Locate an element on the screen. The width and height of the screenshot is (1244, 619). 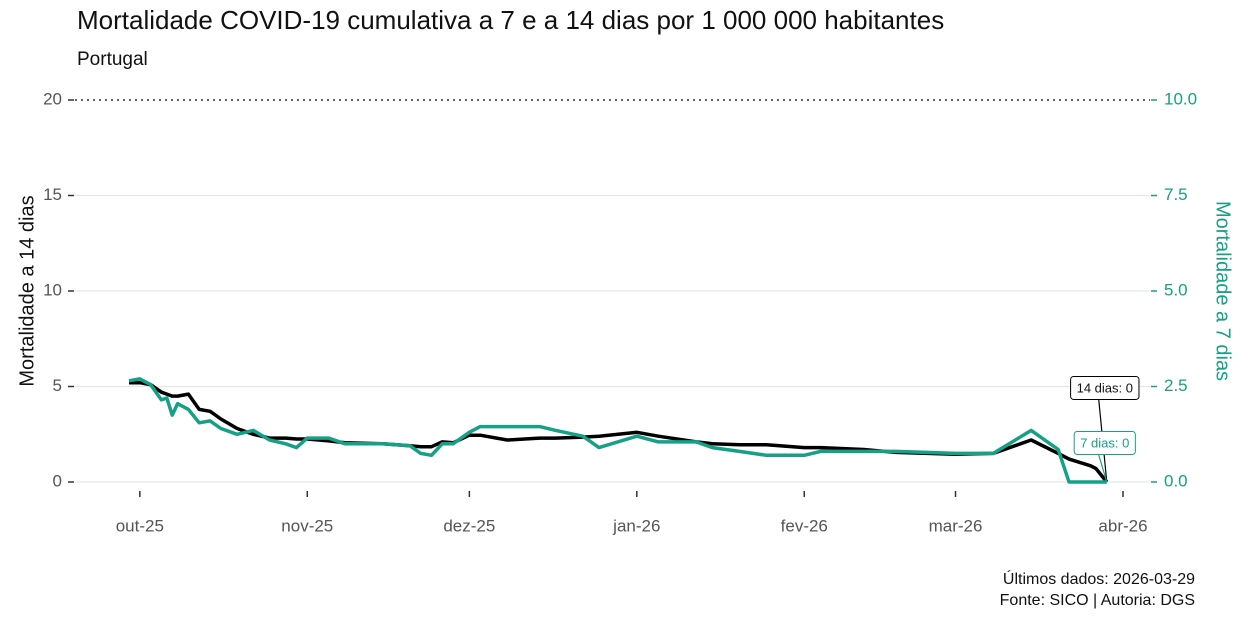
y-tick-label: 20 is located at coordinates (52, 98).